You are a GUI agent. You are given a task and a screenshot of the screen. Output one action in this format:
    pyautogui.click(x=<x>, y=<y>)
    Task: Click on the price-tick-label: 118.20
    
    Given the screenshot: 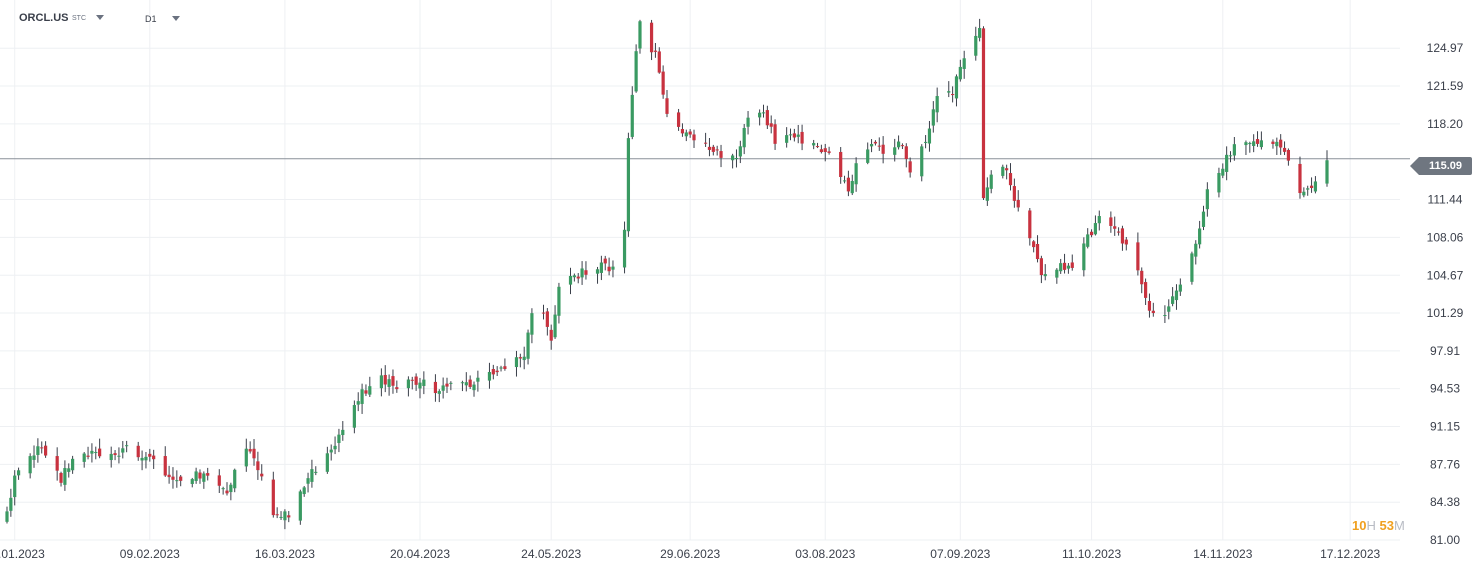 What is the action you would take?
    pyautogui.click(x=1445, y=124)
    